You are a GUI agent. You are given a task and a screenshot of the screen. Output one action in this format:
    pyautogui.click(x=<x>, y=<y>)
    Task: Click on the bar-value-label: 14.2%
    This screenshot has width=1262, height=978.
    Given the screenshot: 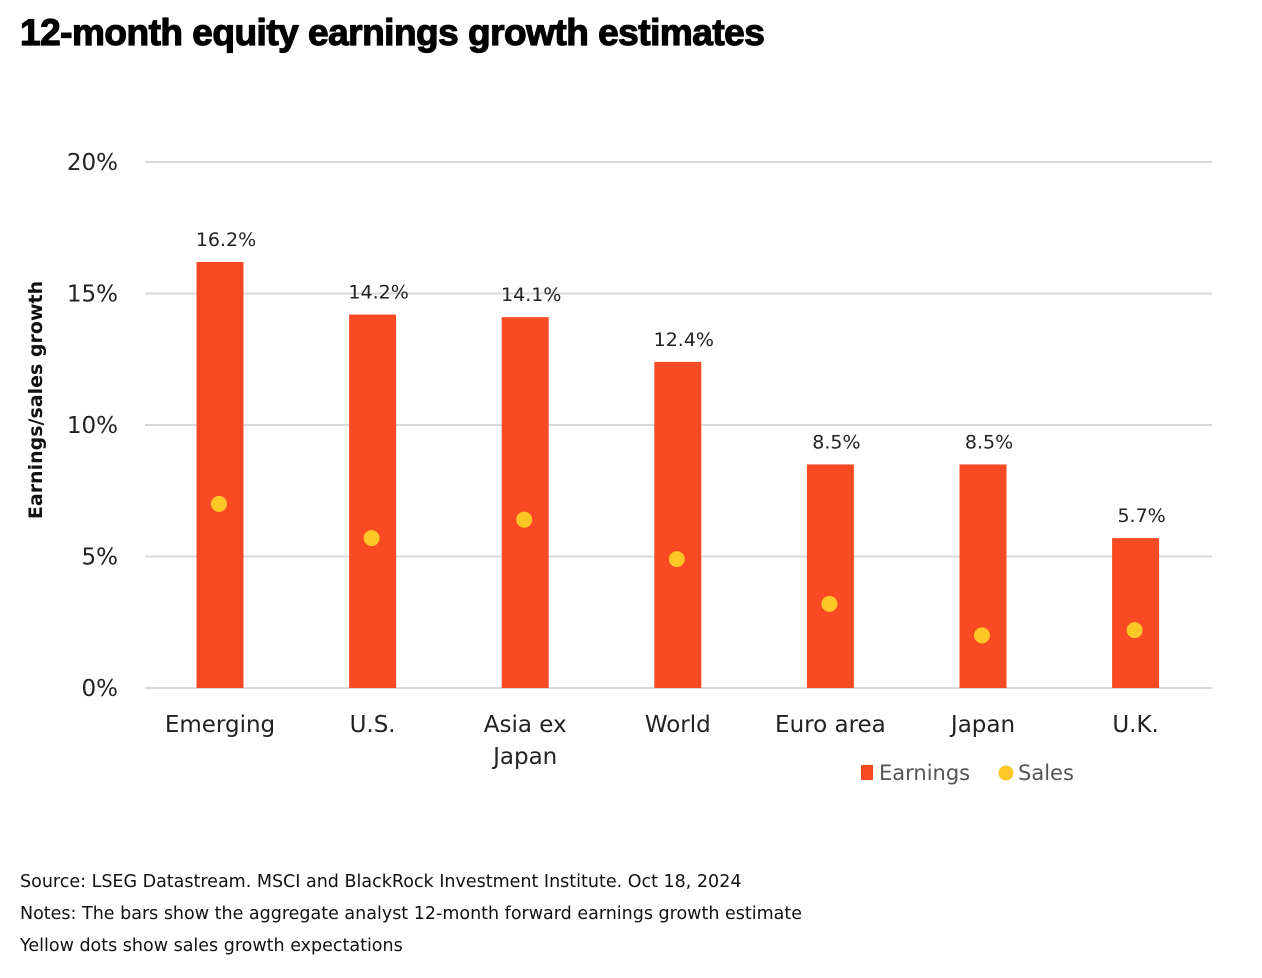 What is the action you would take?
    pyautogui.click(x=378, y=293)
    